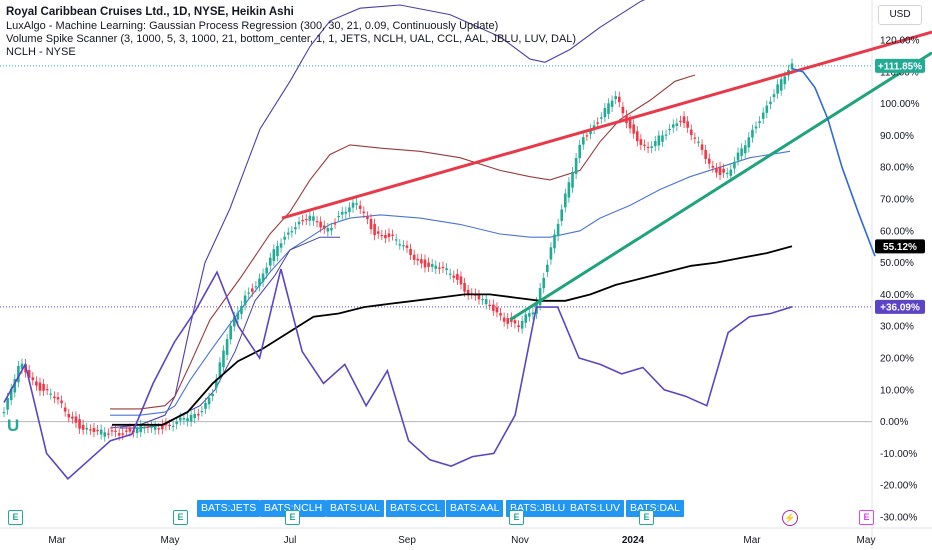 The image size is (932, 550). I want to click on y-tick-label: -10.00%, so click(898, 454).